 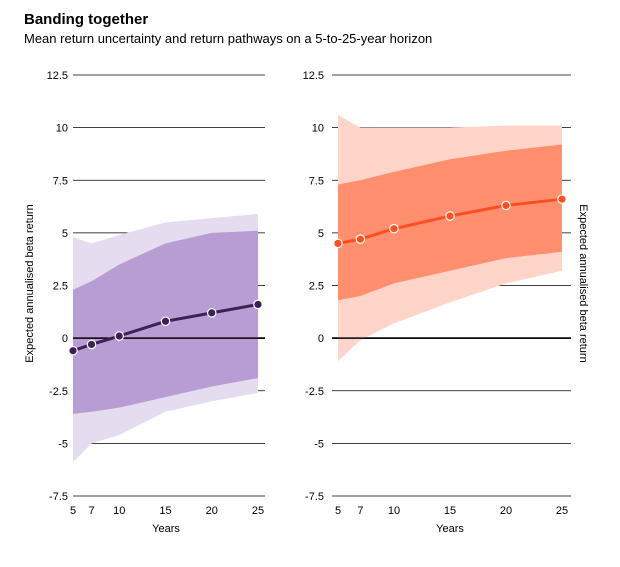 I want to click on chart-title: Banding together, so click(x=86, y=19).